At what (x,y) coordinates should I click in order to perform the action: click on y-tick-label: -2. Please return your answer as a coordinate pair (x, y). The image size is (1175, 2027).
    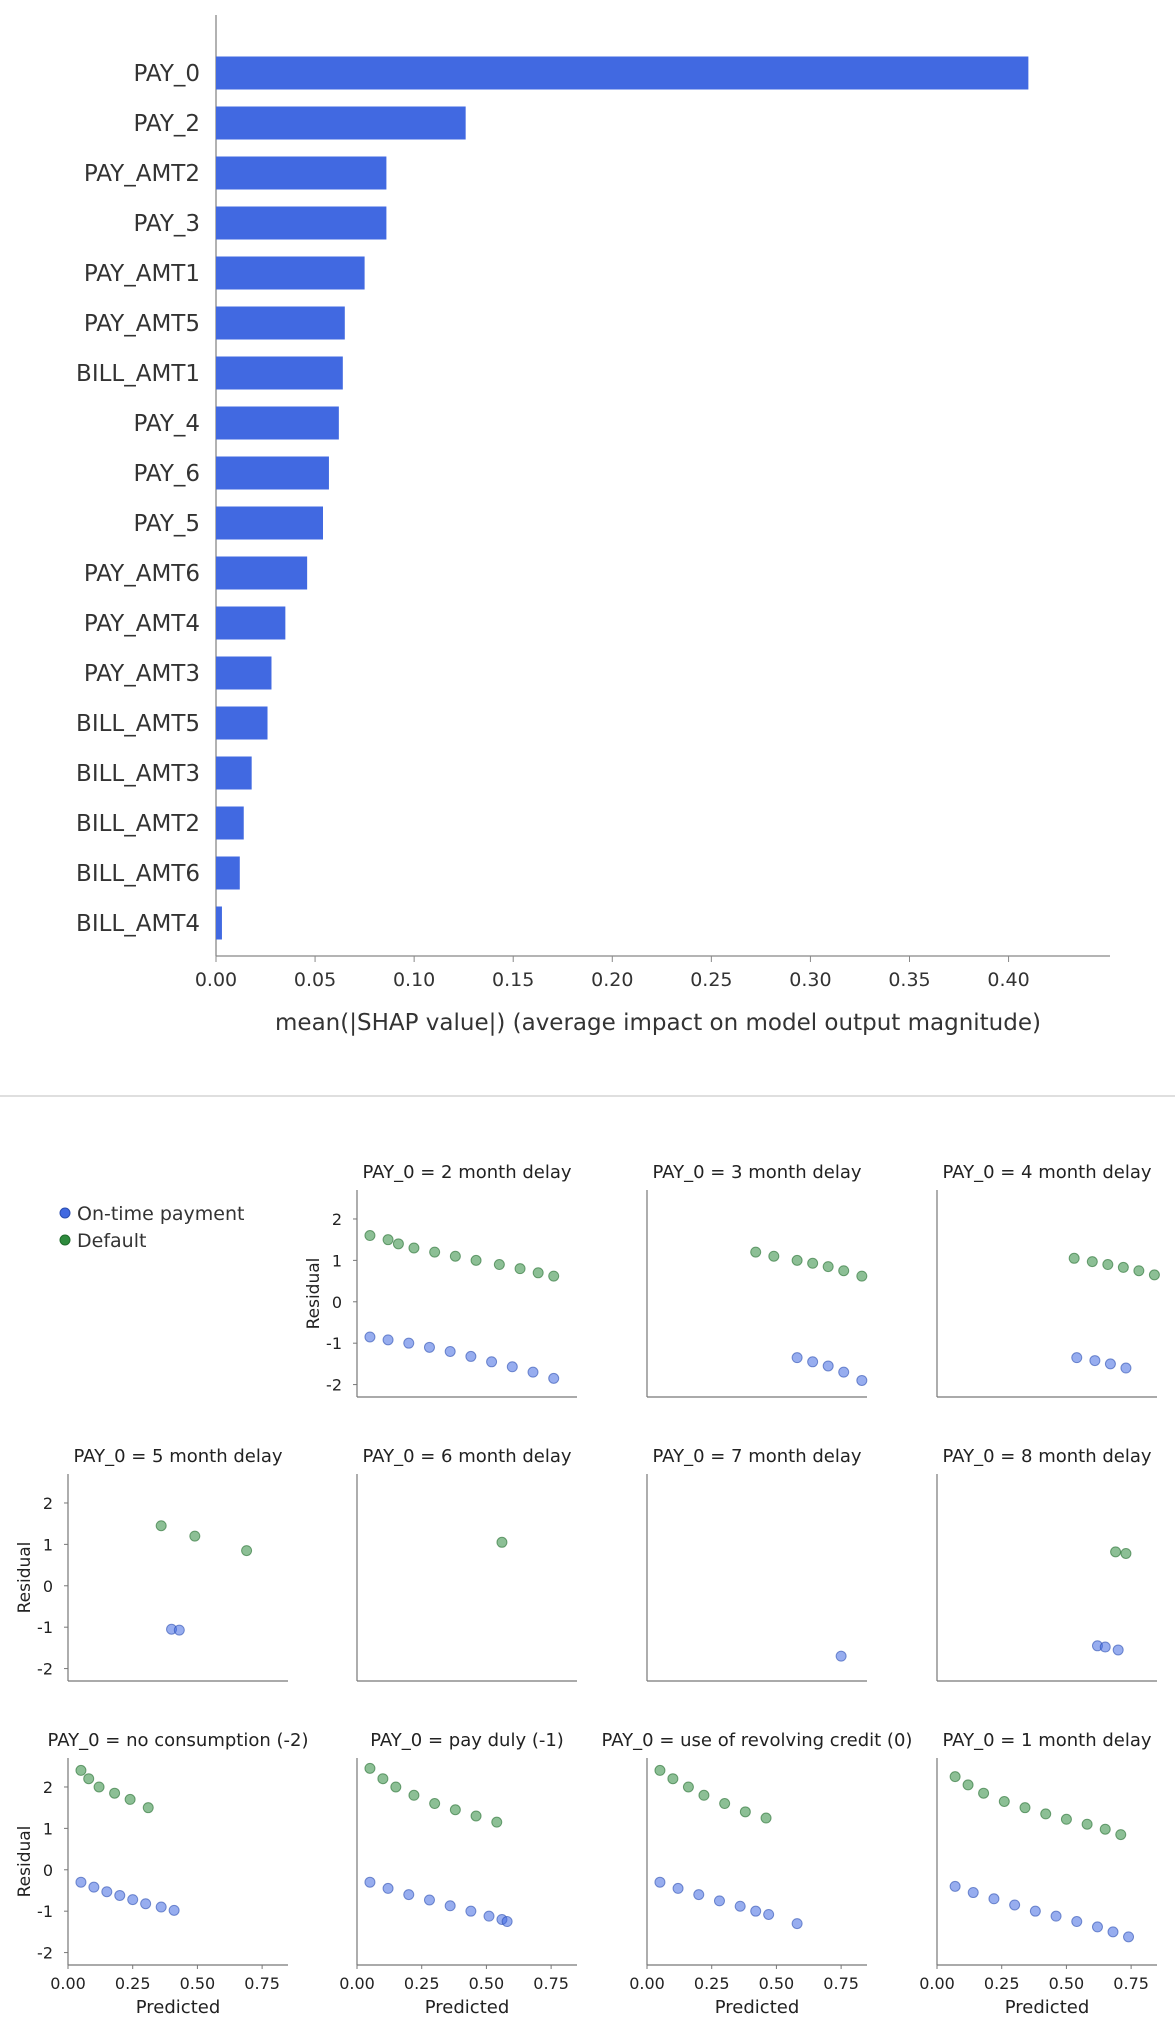
    Looking at the image, I should click on (45, 1953).